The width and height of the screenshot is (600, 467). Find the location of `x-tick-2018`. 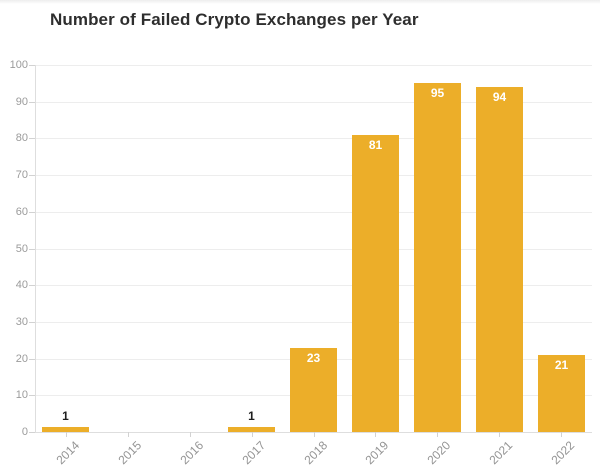

x-tick-2018 is located at coordinates (314, 434).